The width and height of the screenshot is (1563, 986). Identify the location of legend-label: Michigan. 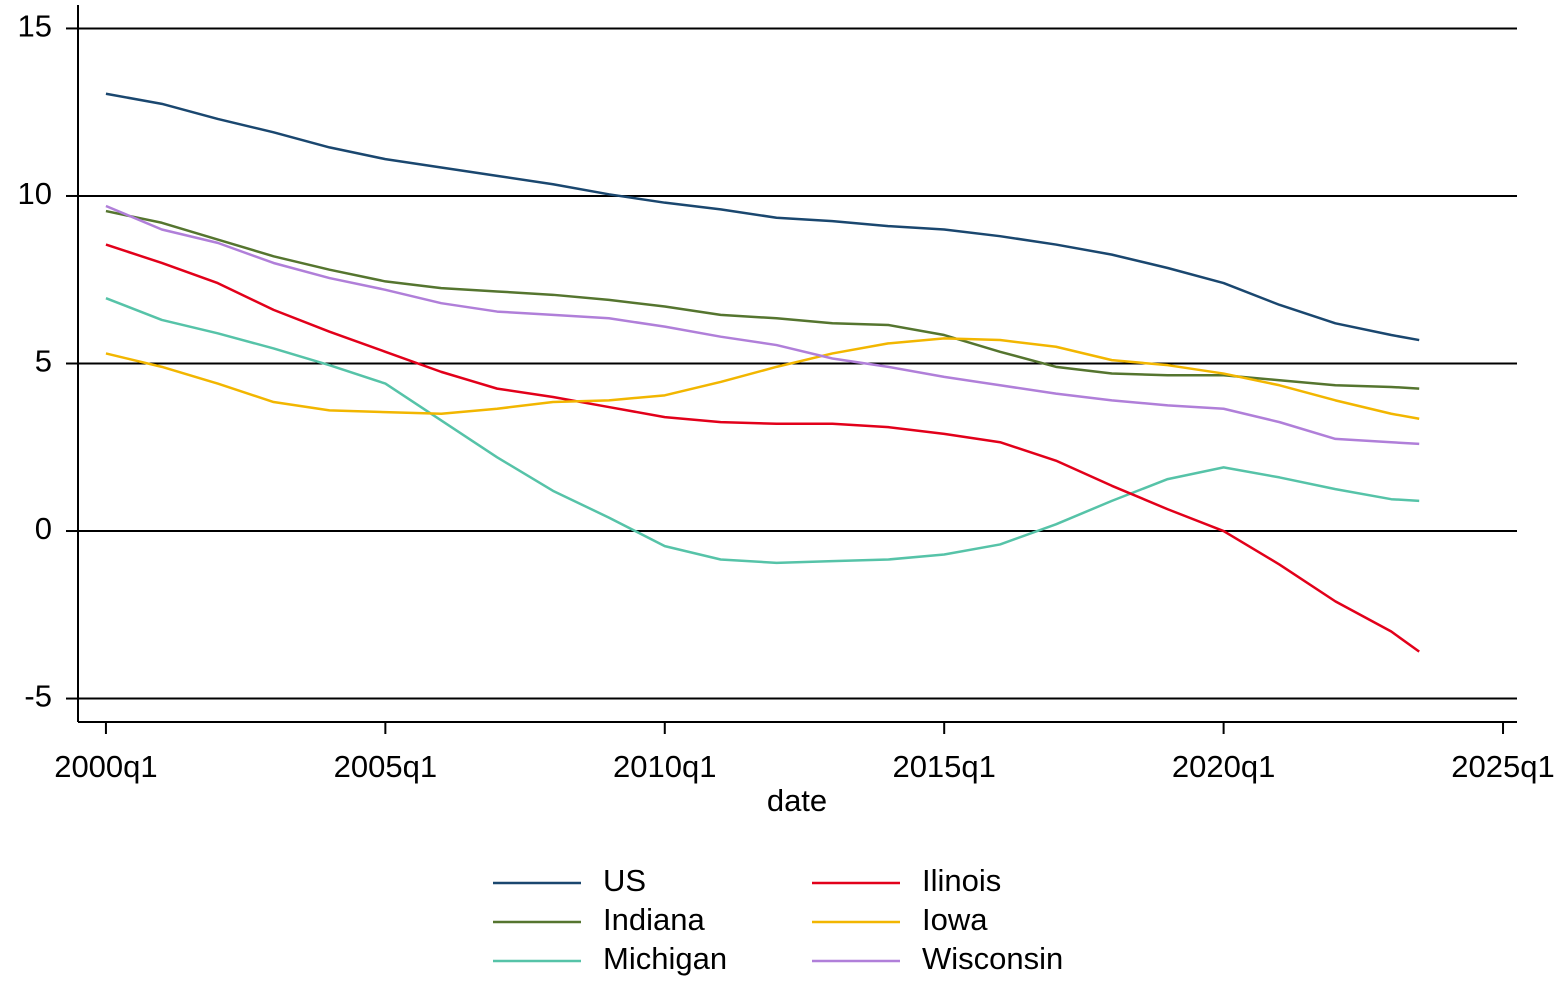
(665, 958).